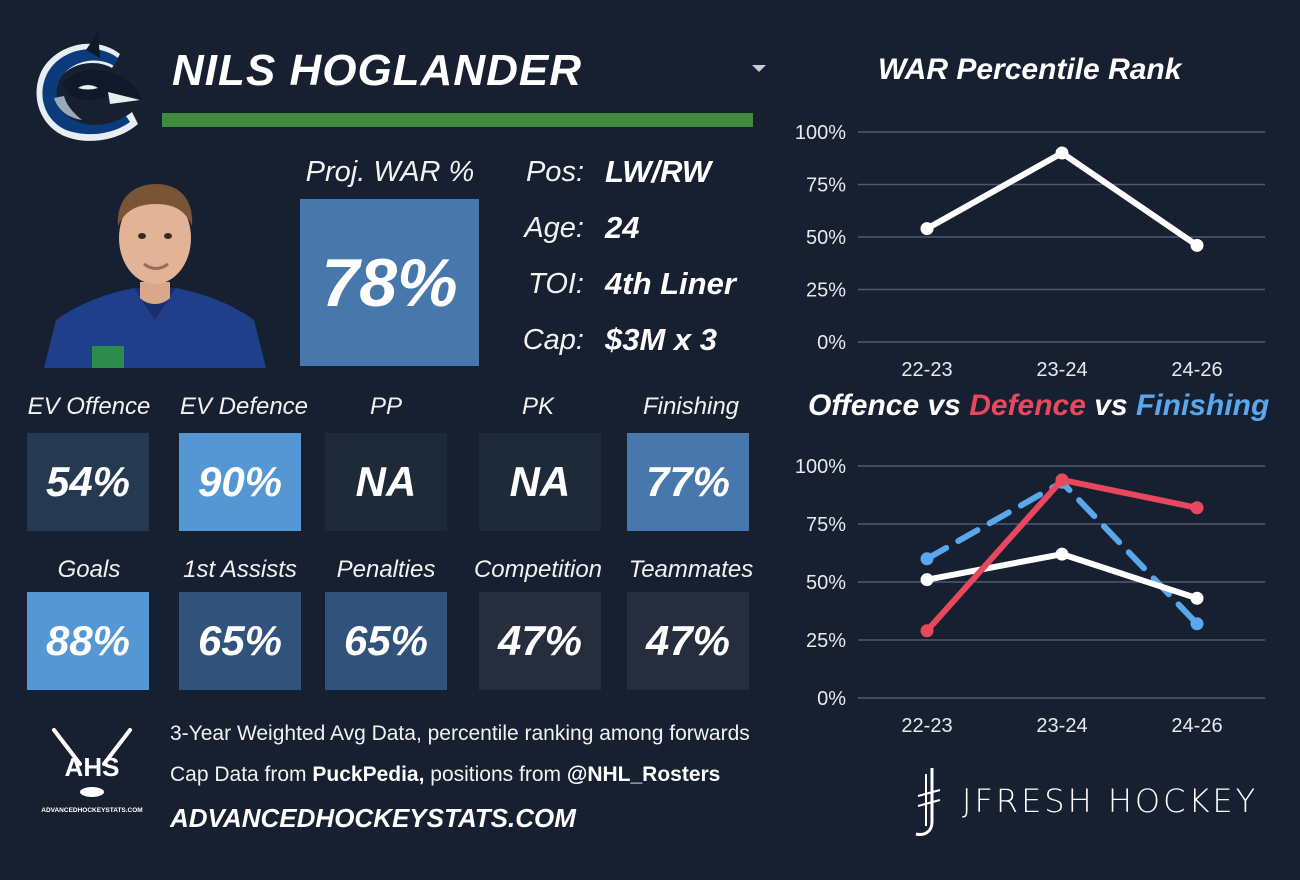 The image size is (1300, 880). Describe the element at coordinates (241, 774) in the screenshot. I see `footnote-cap-prefix: Cap Data from` at that location.